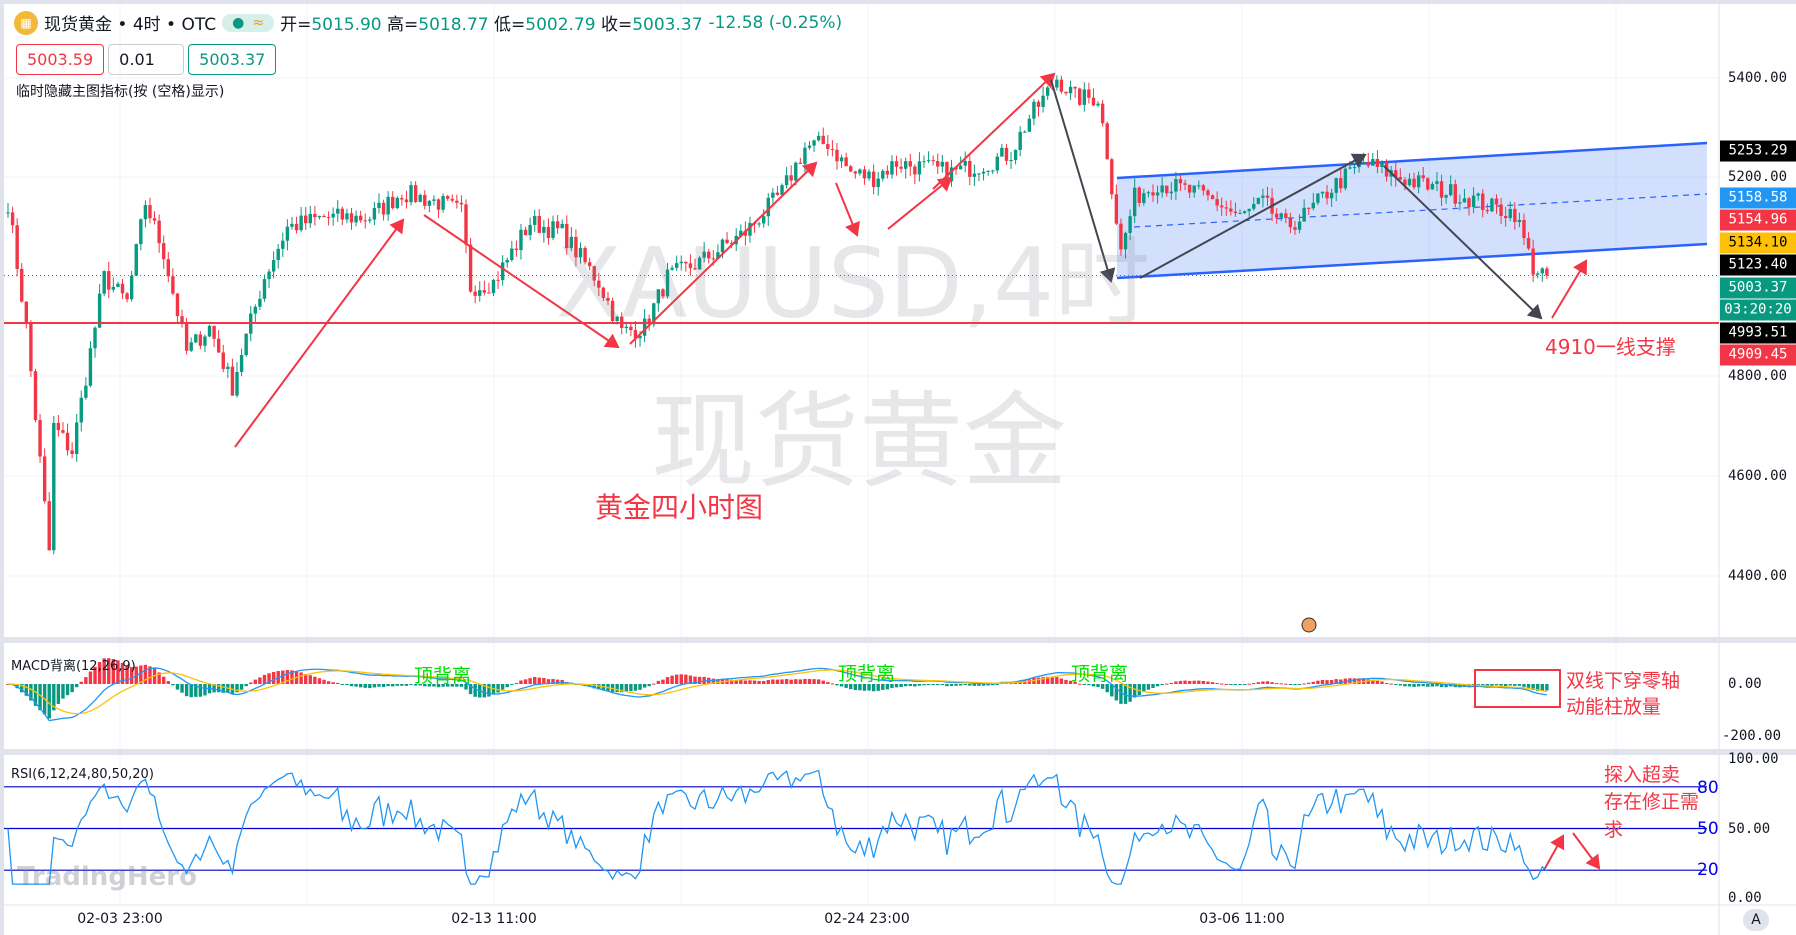  What do you see at coordinates (1652, 802) in the screenshot?
I see `rsi-note: 存在修正需` at bounding box center [1652, 802].